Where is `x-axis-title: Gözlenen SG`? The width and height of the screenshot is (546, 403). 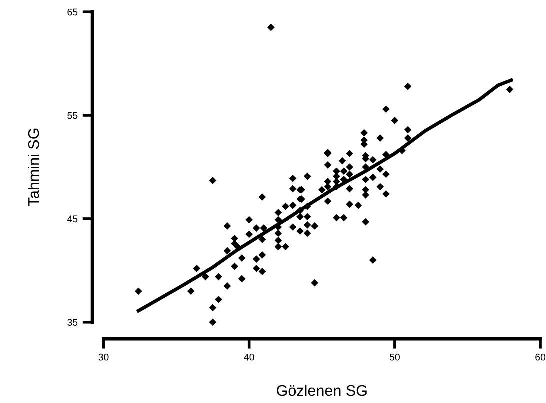
x-axis-title: Gözlenen SG is located at coordinates (322, 390).